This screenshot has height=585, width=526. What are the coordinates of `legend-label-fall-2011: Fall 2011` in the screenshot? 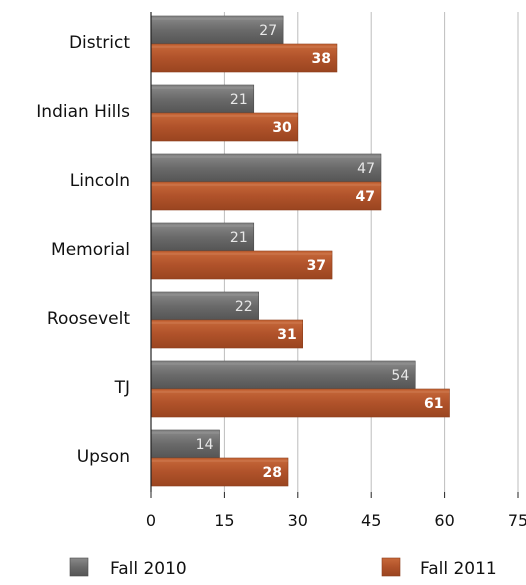 It's located at (458, 569).